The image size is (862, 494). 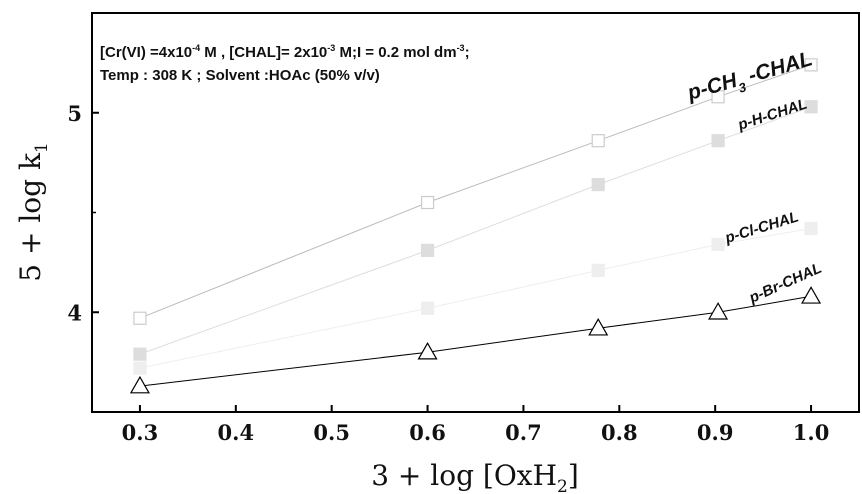 What do you see at coordinates (74, 312) in the screenshot?
I see `y-tick-label: 4` at bounding box center [74, 312].